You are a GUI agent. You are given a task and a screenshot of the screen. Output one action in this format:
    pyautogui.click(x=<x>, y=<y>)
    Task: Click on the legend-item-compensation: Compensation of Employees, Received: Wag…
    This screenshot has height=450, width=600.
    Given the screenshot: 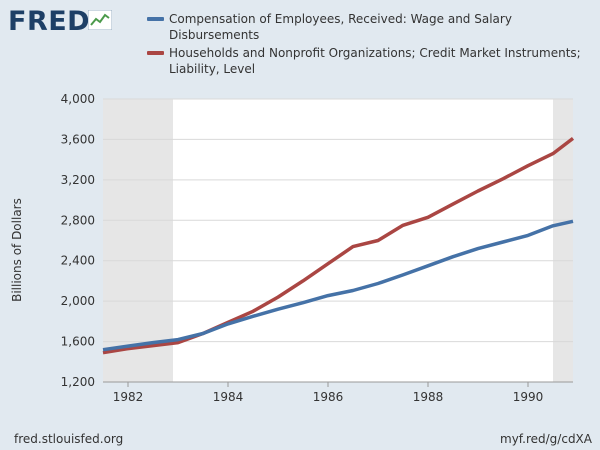 What is the action you would take?
    pyautogui.click(x=367, y=27)
    